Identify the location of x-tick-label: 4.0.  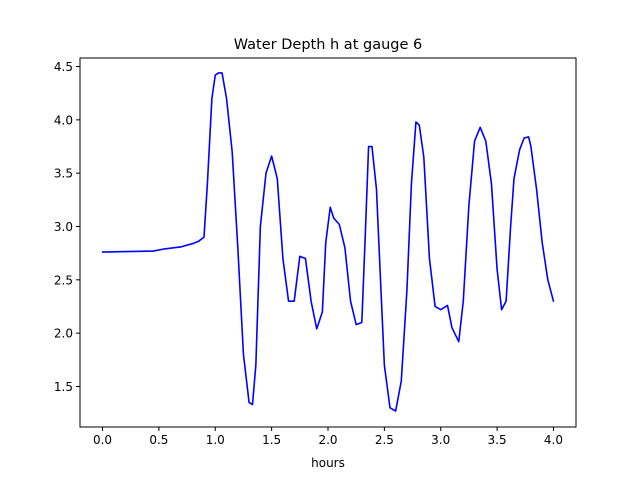
(553, 440).